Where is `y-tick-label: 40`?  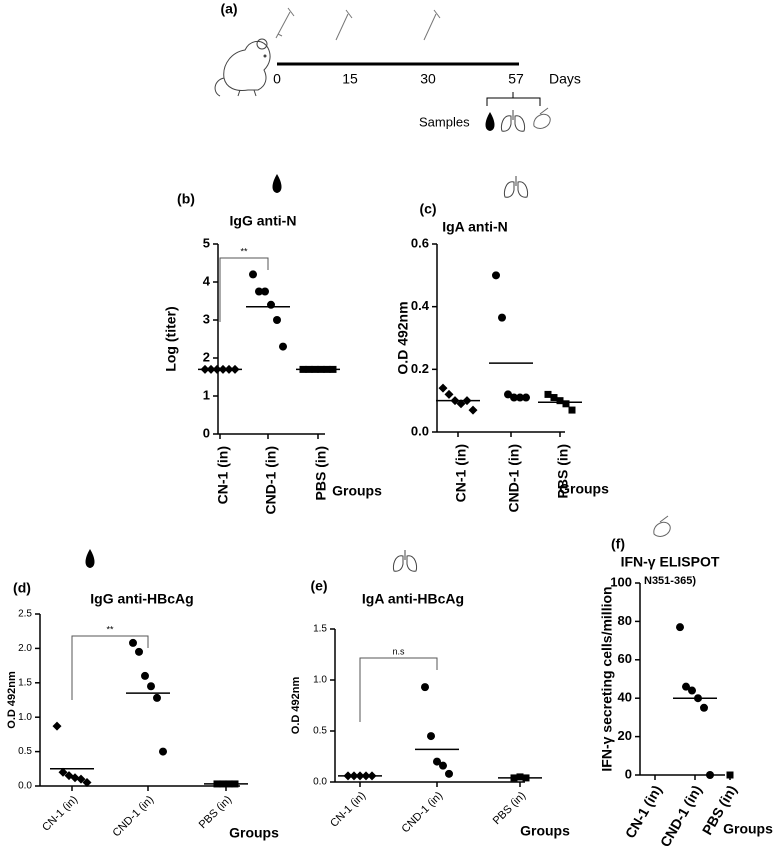
y-tick-label: 40 is located at coordinates (625, 697).